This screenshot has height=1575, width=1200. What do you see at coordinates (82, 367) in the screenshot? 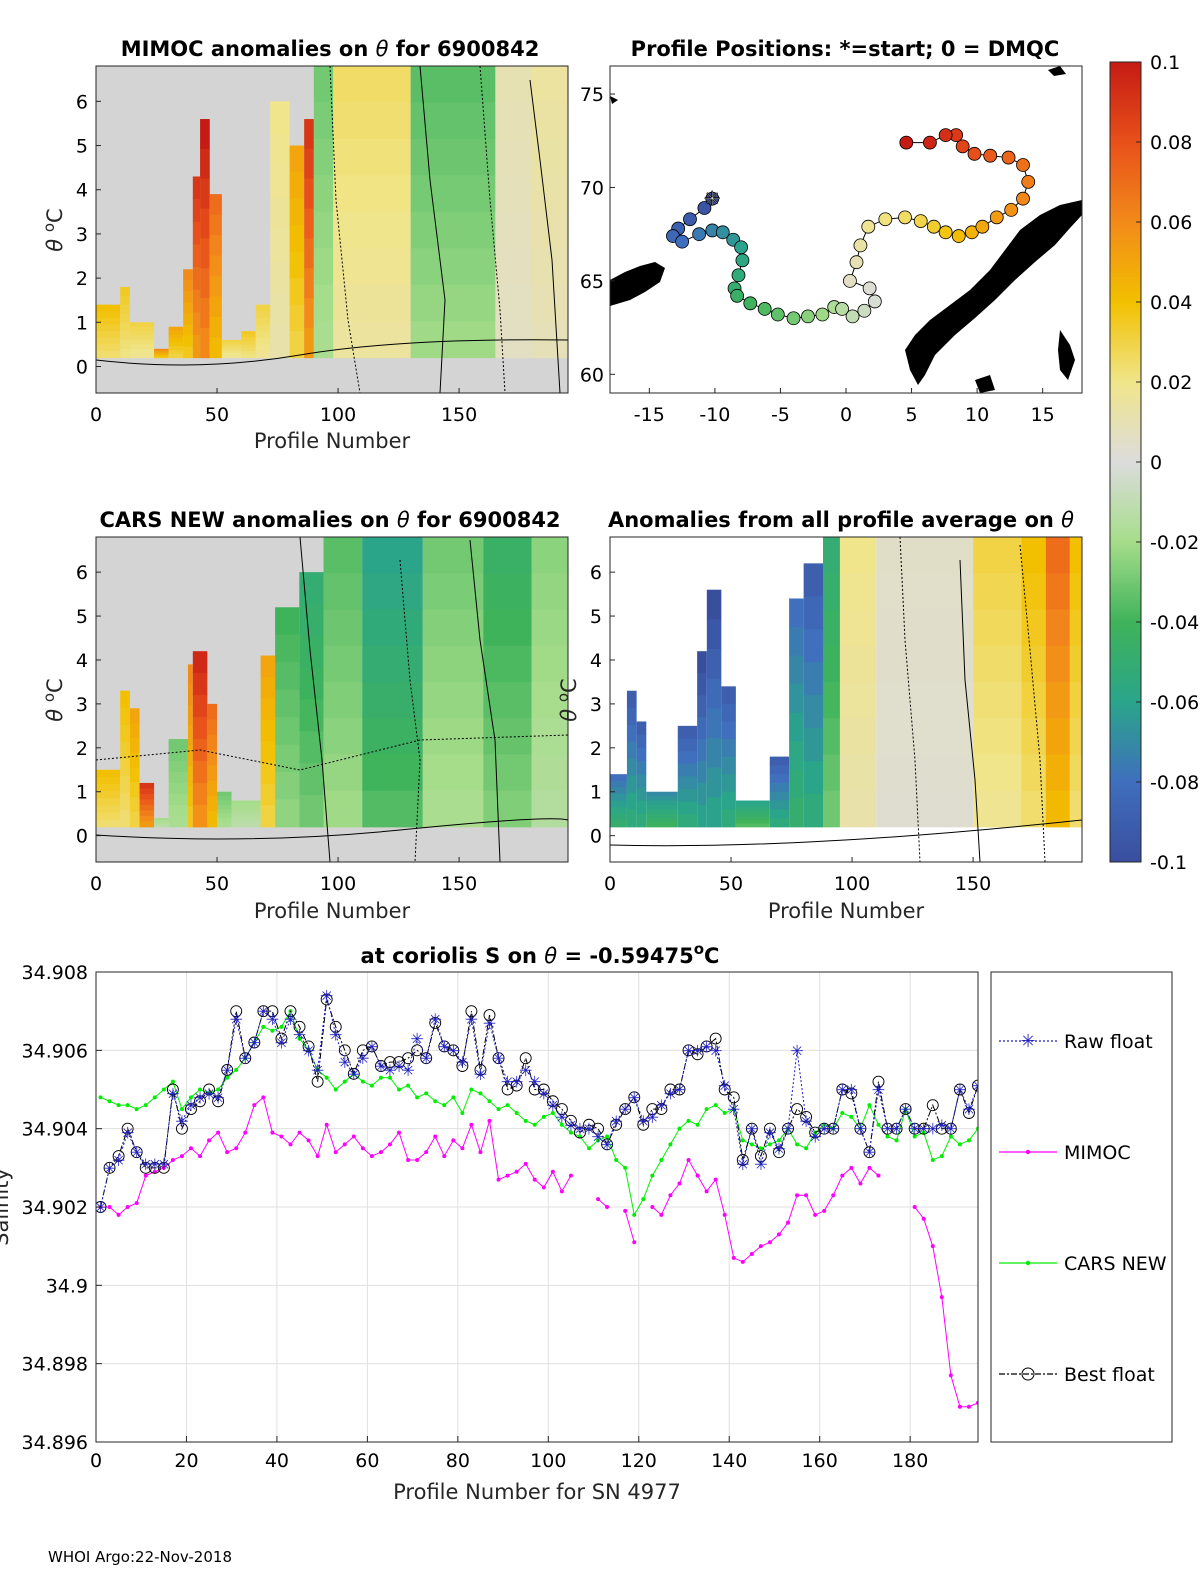
I see `y-tick-label: 0` at bounding box center [82, 367].